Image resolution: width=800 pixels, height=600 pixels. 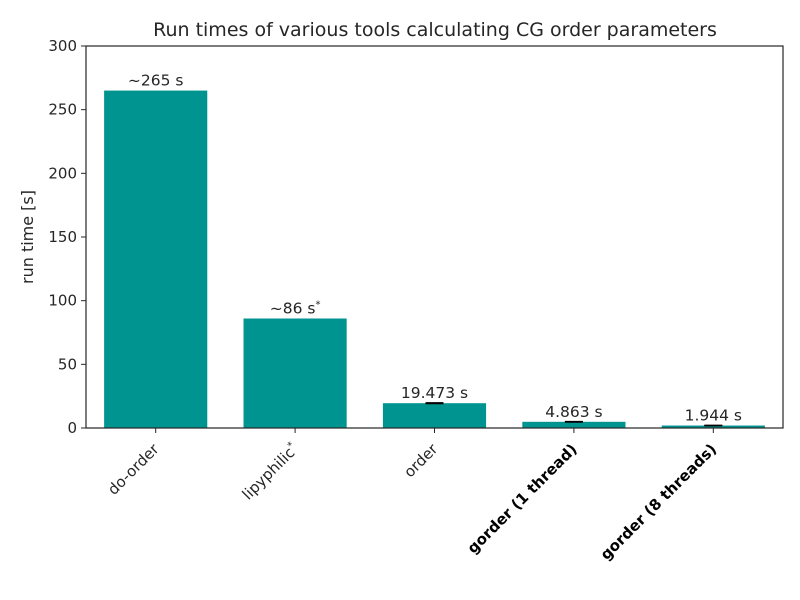 I want to click on y-tick-label: 0, so click(x=72, y=428).